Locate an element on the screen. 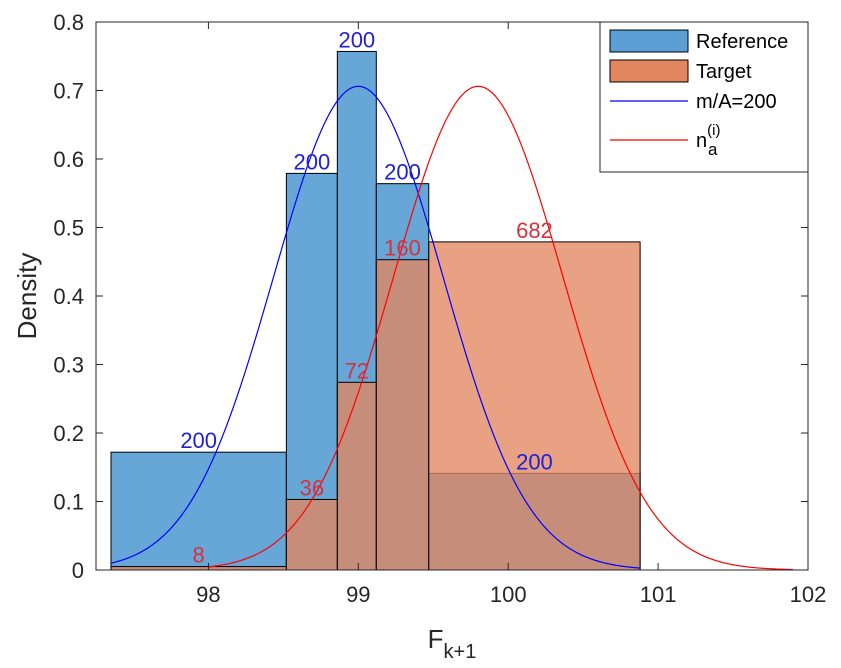  y-tick-label: 0.6 is located at coordinates (68, 159).